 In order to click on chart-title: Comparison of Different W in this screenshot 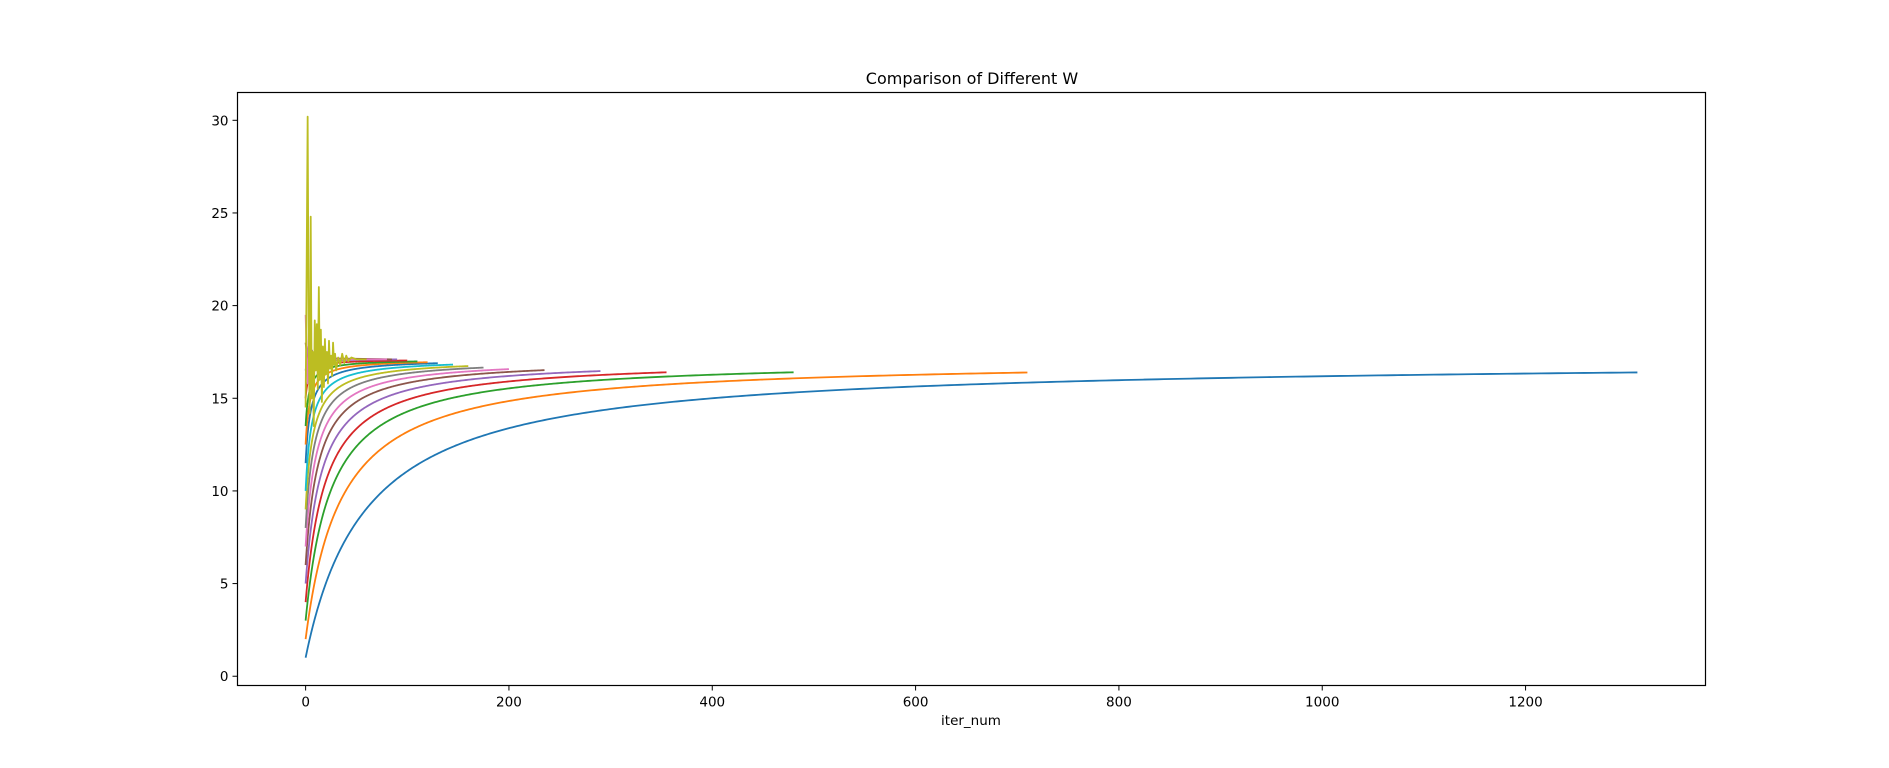, I will do `click(972, 78)`.